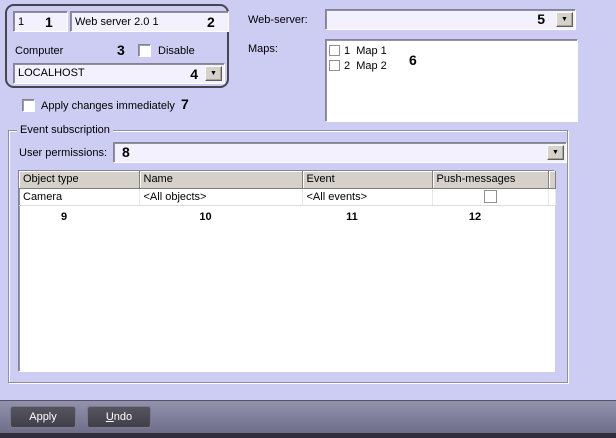 The height and width of the screenshot is (438, 616). Describe the element at coordinates (451, 80) in the screenshot. I see `maps-listbox: 1 Map 1 2 Map 2 6` at that location.